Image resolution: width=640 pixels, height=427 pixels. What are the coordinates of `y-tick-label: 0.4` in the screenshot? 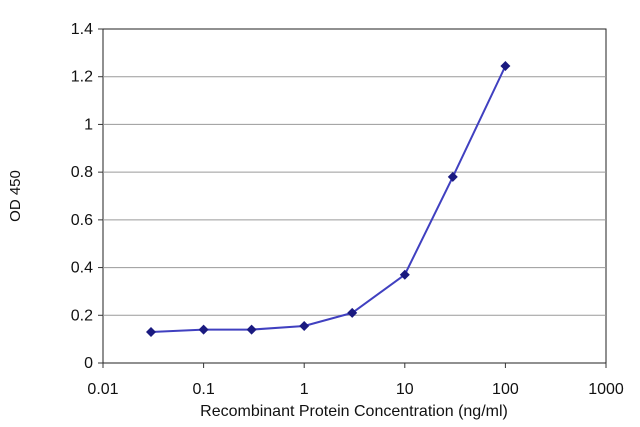 It's located at (82, 268).